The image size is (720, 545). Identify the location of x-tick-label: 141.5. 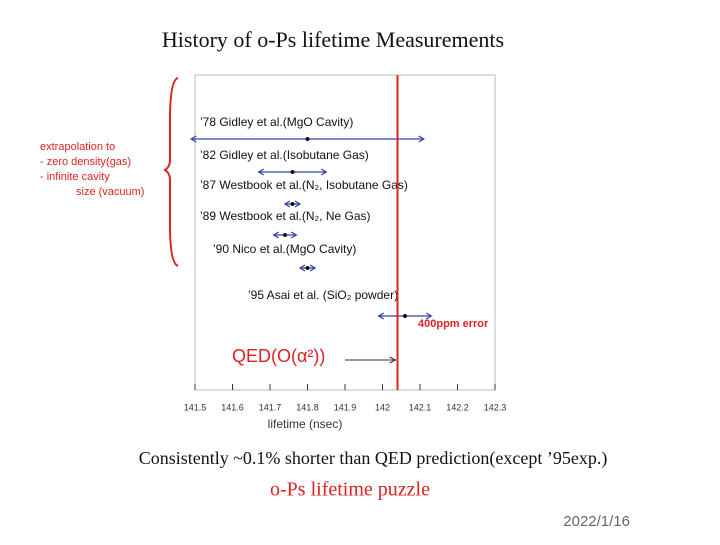
(195, 407).